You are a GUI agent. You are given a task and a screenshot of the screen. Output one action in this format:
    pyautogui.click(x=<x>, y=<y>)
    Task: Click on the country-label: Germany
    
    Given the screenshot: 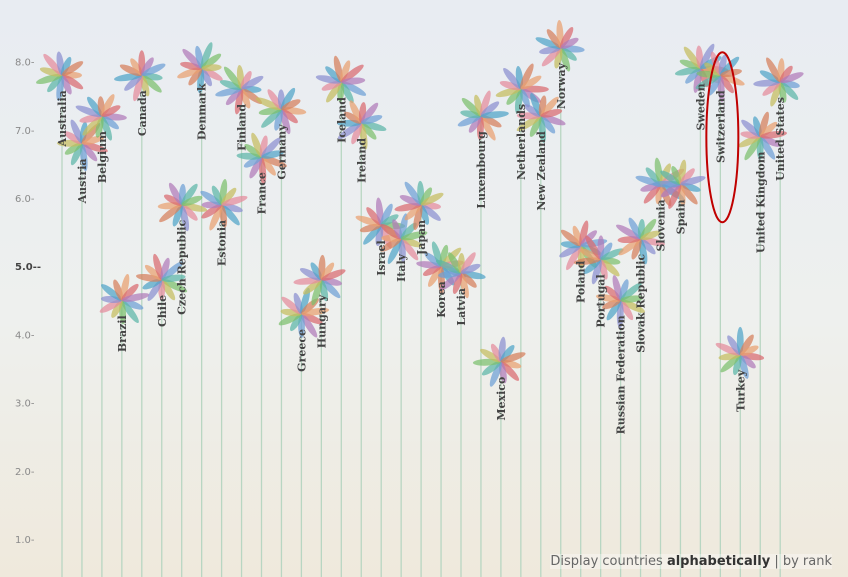 What is the action you would take?
    pyautogui.click(x=281, y=152)
    